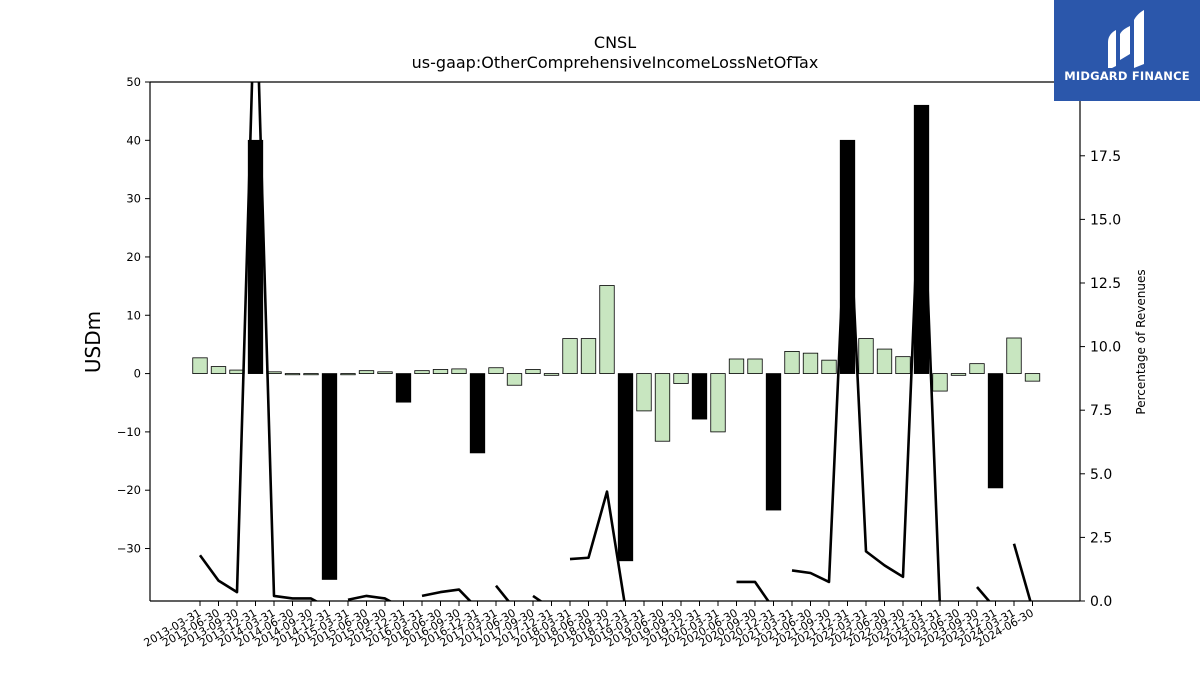 This screenshot has height=675, width=1200. Describe the element at coordinates (1141, 341) in the screenshot. I see `y2-axis-label: Percentage of Revenues` at that location.